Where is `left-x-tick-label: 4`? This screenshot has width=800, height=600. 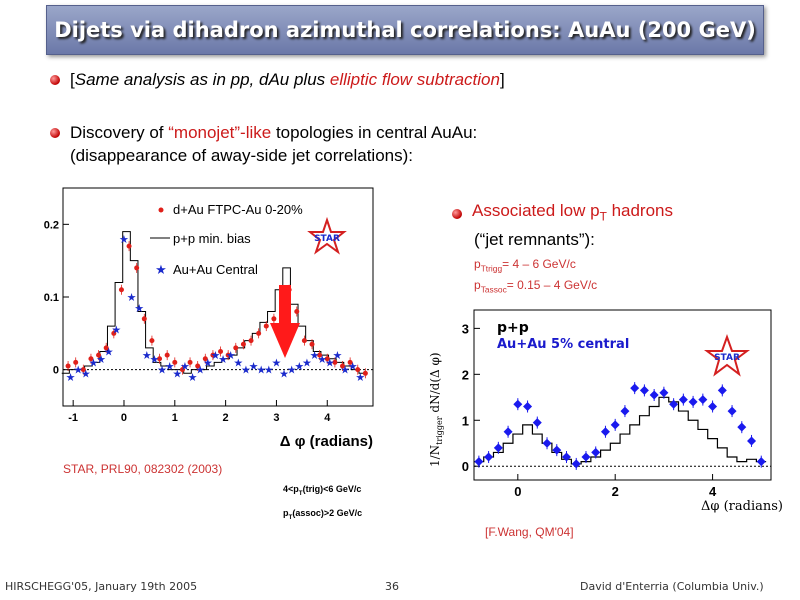 left-x-tick-label: 4 is located at coordinates (327, 418).